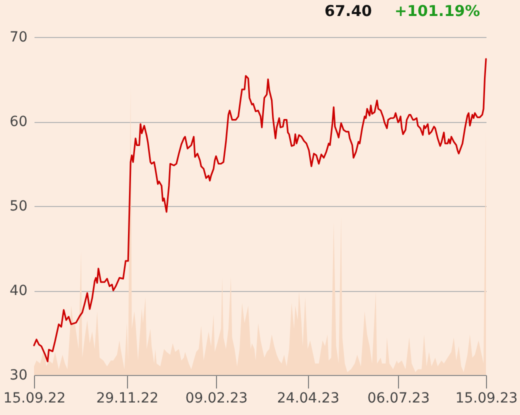 Image resolution: width=520 pixels, height=415 pixels. Describe the element at coordinates (486, 398) in the screenshot. I see `x-tick-label: 15.09.23` at that location.